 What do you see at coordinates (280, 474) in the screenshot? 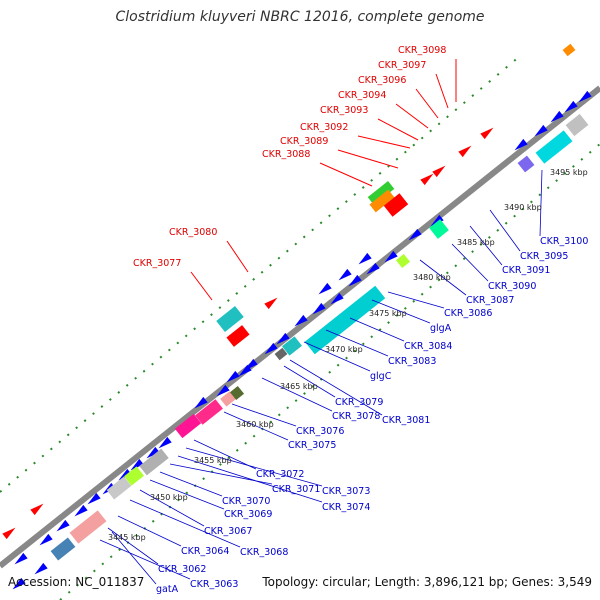
I see `reverse-gene-label-11: CKR_3072` at bounding box center [280, 474].